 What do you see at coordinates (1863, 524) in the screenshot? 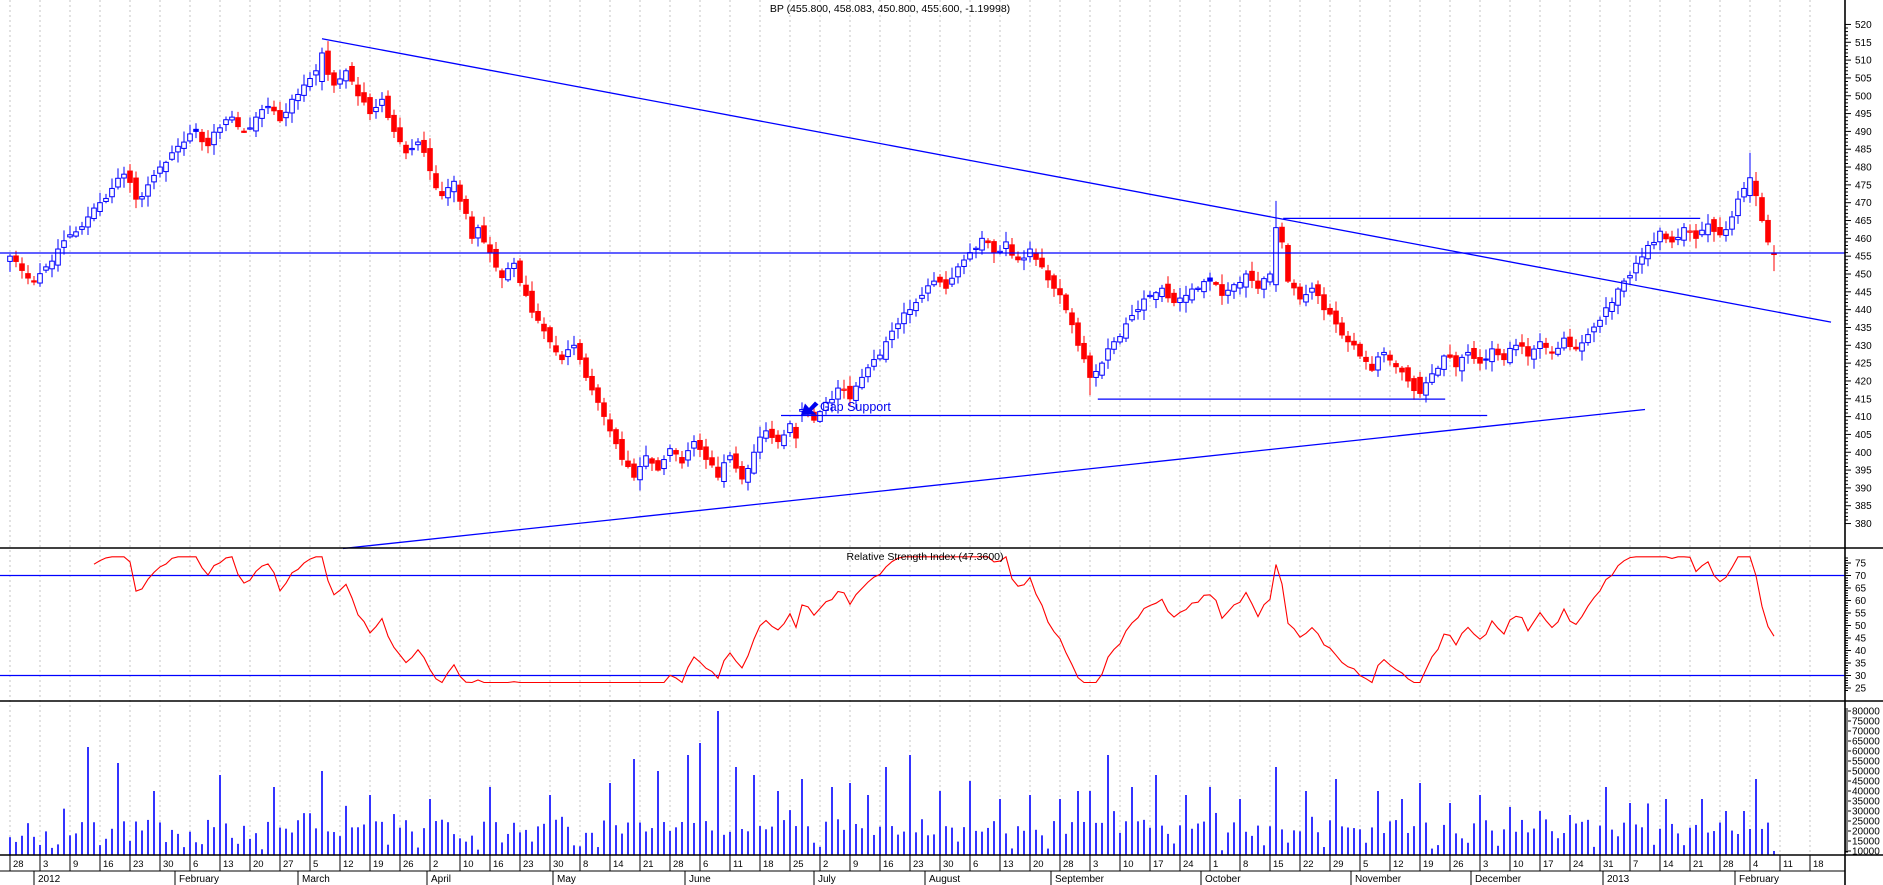
I see `svg-text: 380` at bounding box center [1863, 524].